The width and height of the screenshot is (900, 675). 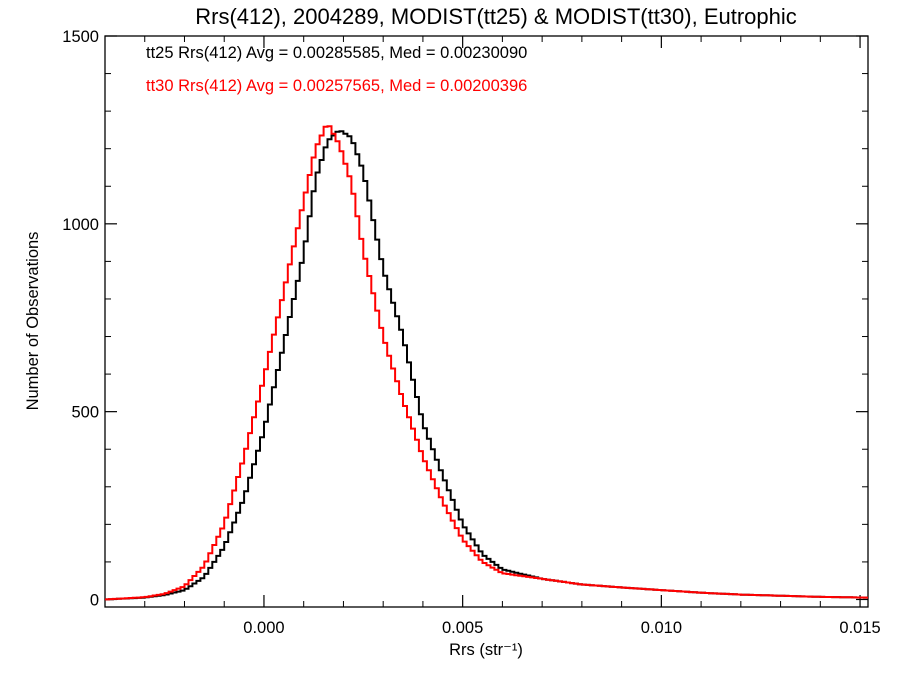 I want to click on y-tick-label: 500, so click(x=85, y=413).